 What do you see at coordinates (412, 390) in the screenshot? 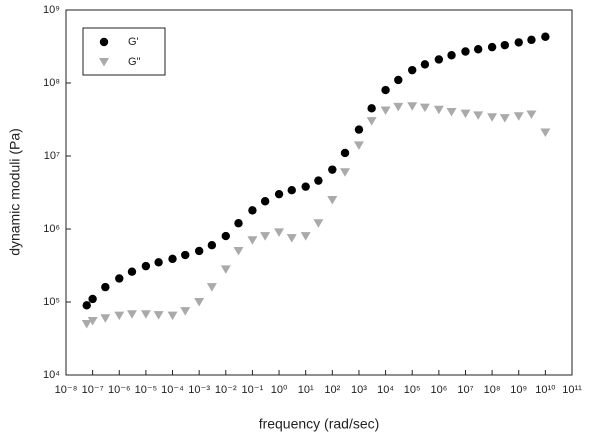
I see `x-tick-label: 10⁵` at bounding box center [412, 390].